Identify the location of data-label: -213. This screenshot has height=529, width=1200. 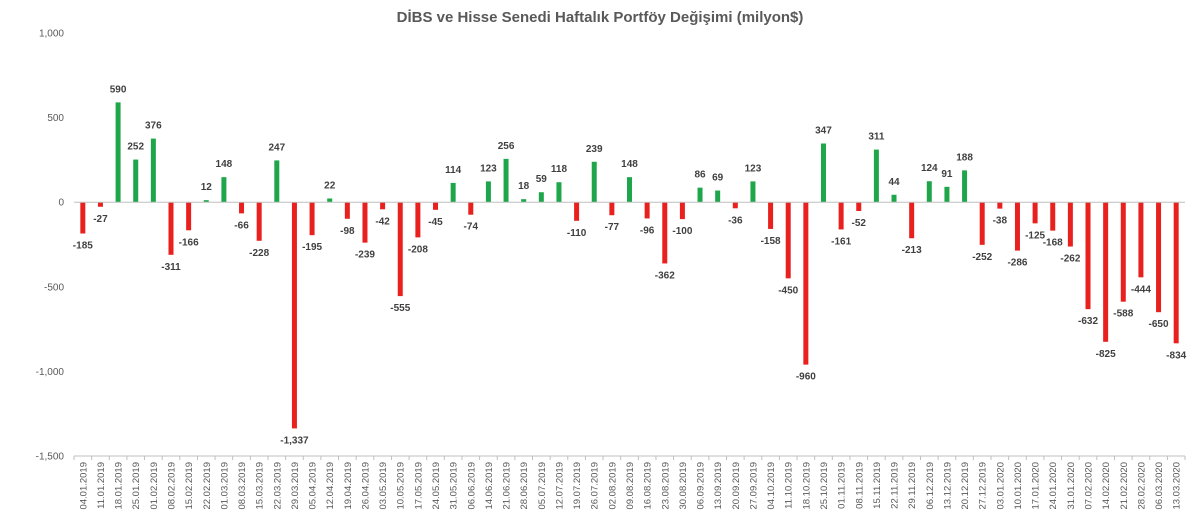
(912, 250).